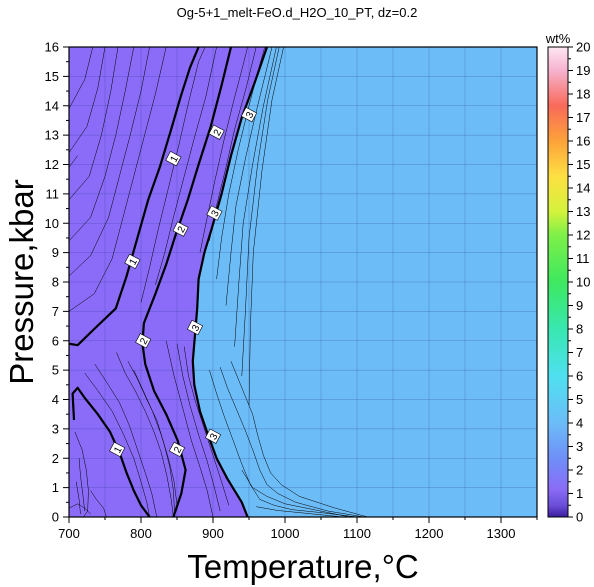 This screenshot has height=587, width=594. What do you see at coordinates (583, 258) in the screenshot?
I see `colorbar-tick-label: 11` at bounding box center [583, 258].